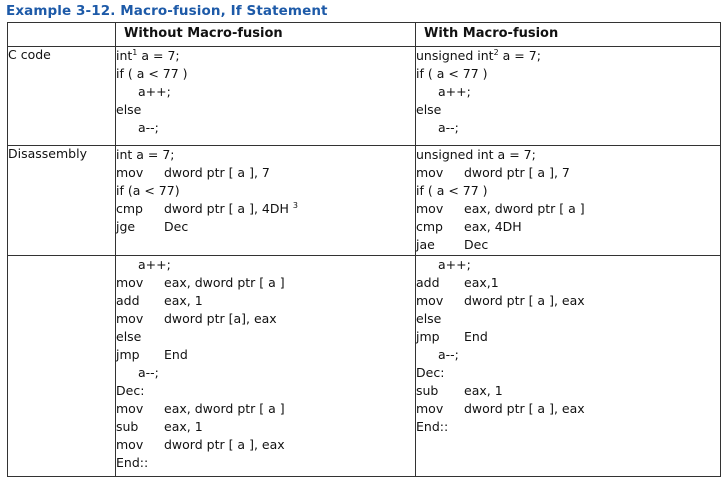 This screenshot has height=495, width=725. What do you see at coordinates (167, 11) in the screenshot?
I see `example-caption: Example 3-12. Macro-fusion, If Statement` at bounding box center [167, 11].